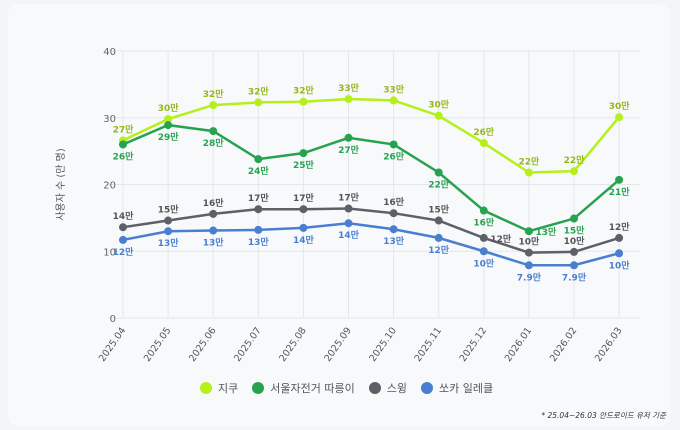 This screenshot has height=430, width=680. Describe the element at coordinates (312, 388) in the screenshot. I see `legend-label: 서울자전거 따릉이` at that location.